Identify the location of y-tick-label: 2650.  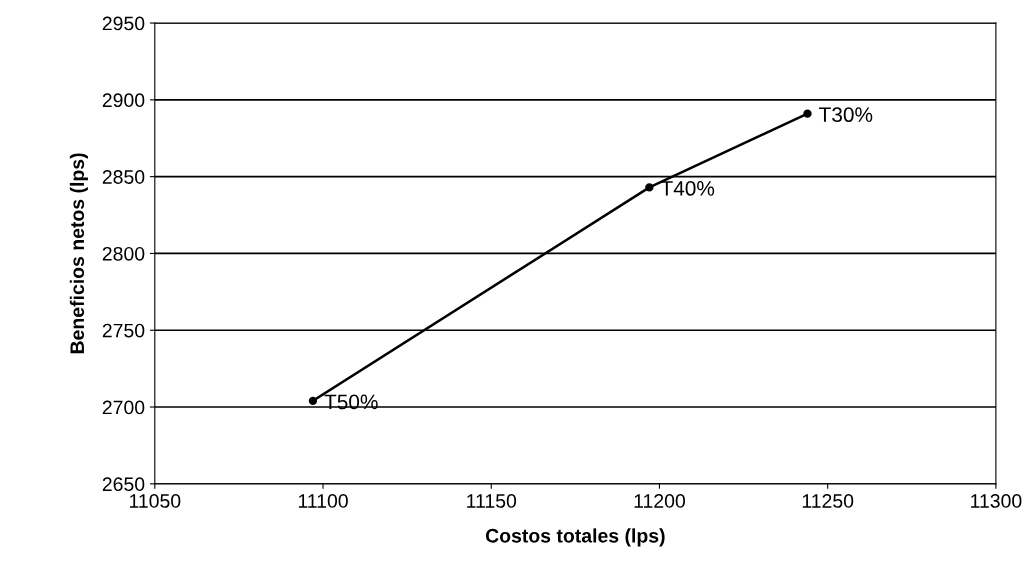
(123, 484).